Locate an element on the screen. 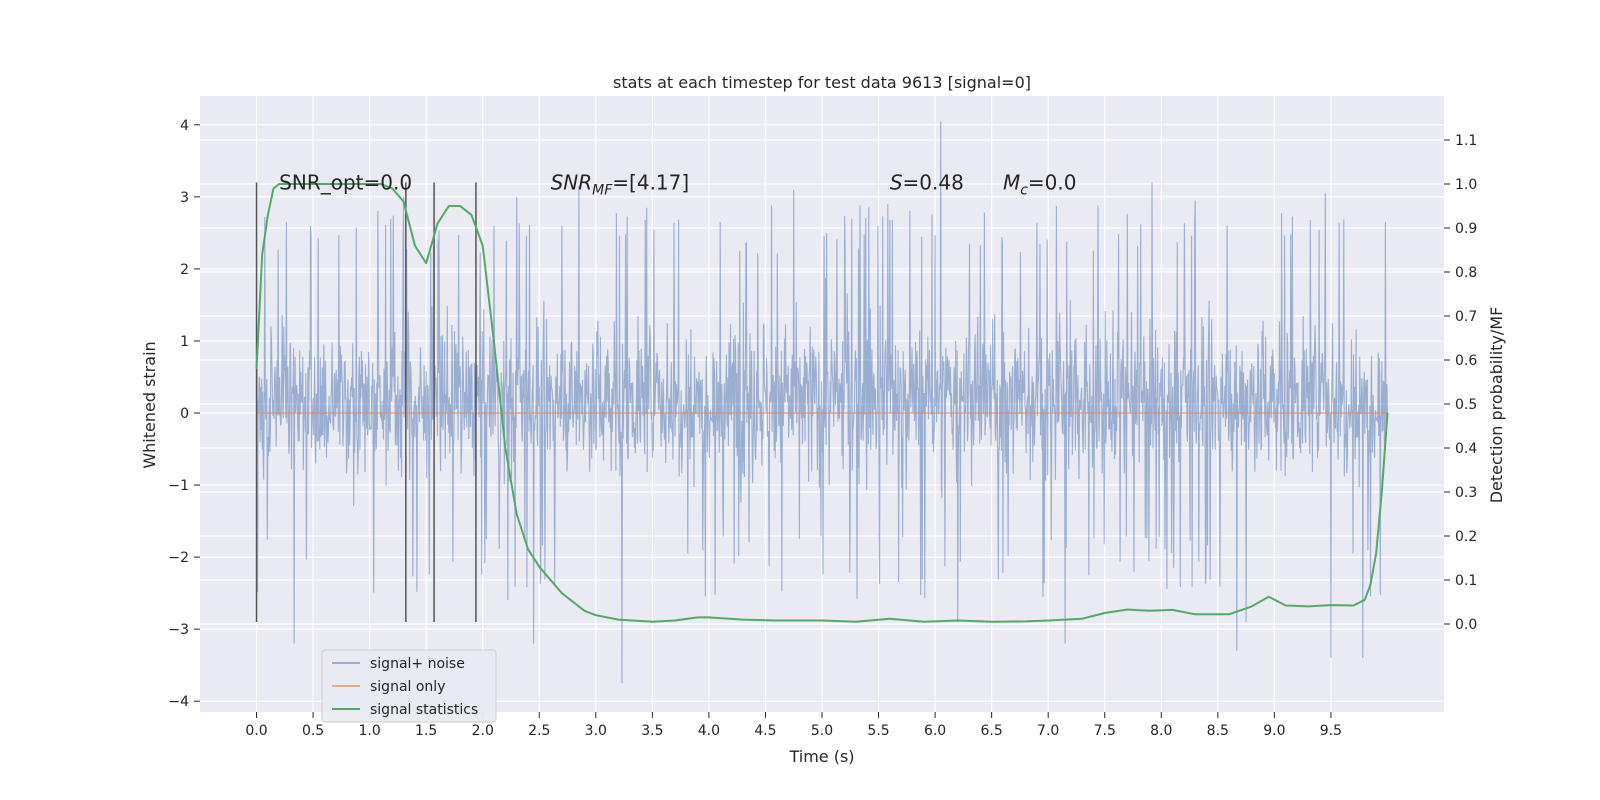 The image size is (1600, 800). x-tick-label: 4.0 is located at coordinates (709, 731).